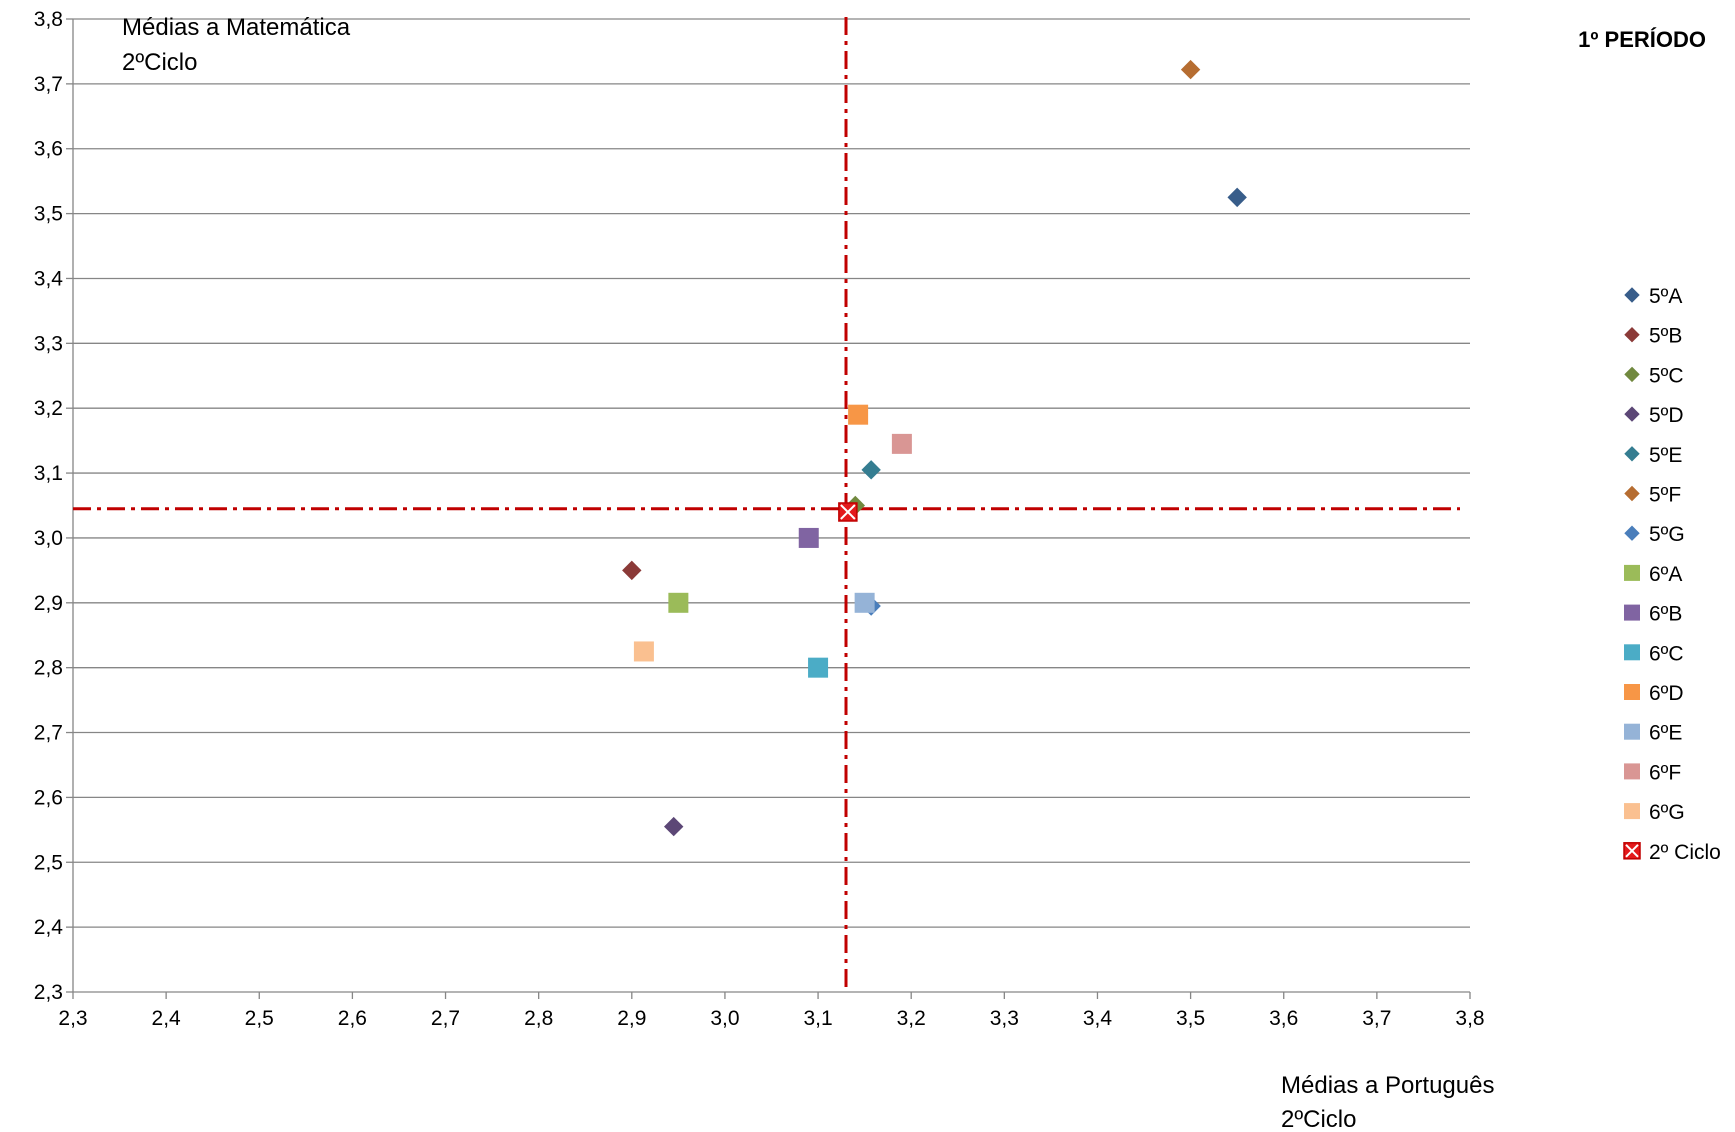 The image size is (1735, 1132). What do you see at coordinates (1642, 39) in the screenshot?
I see `chart-title: 1º PERÍODO` at bounding box center [1642, 39].